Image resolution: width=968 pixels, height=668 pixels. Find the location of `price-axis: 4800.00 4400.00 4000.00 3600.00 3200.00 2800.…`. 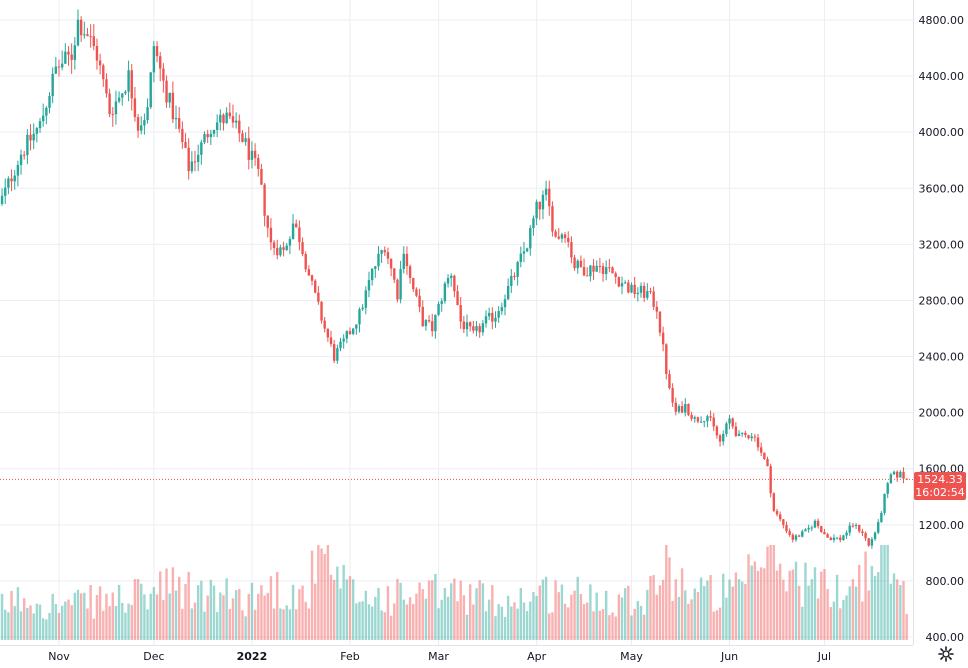

price-axis: 4800.00 4400.00 4000.00 3600.00 3200.00 2800.… is located at coordinates (942, 329).